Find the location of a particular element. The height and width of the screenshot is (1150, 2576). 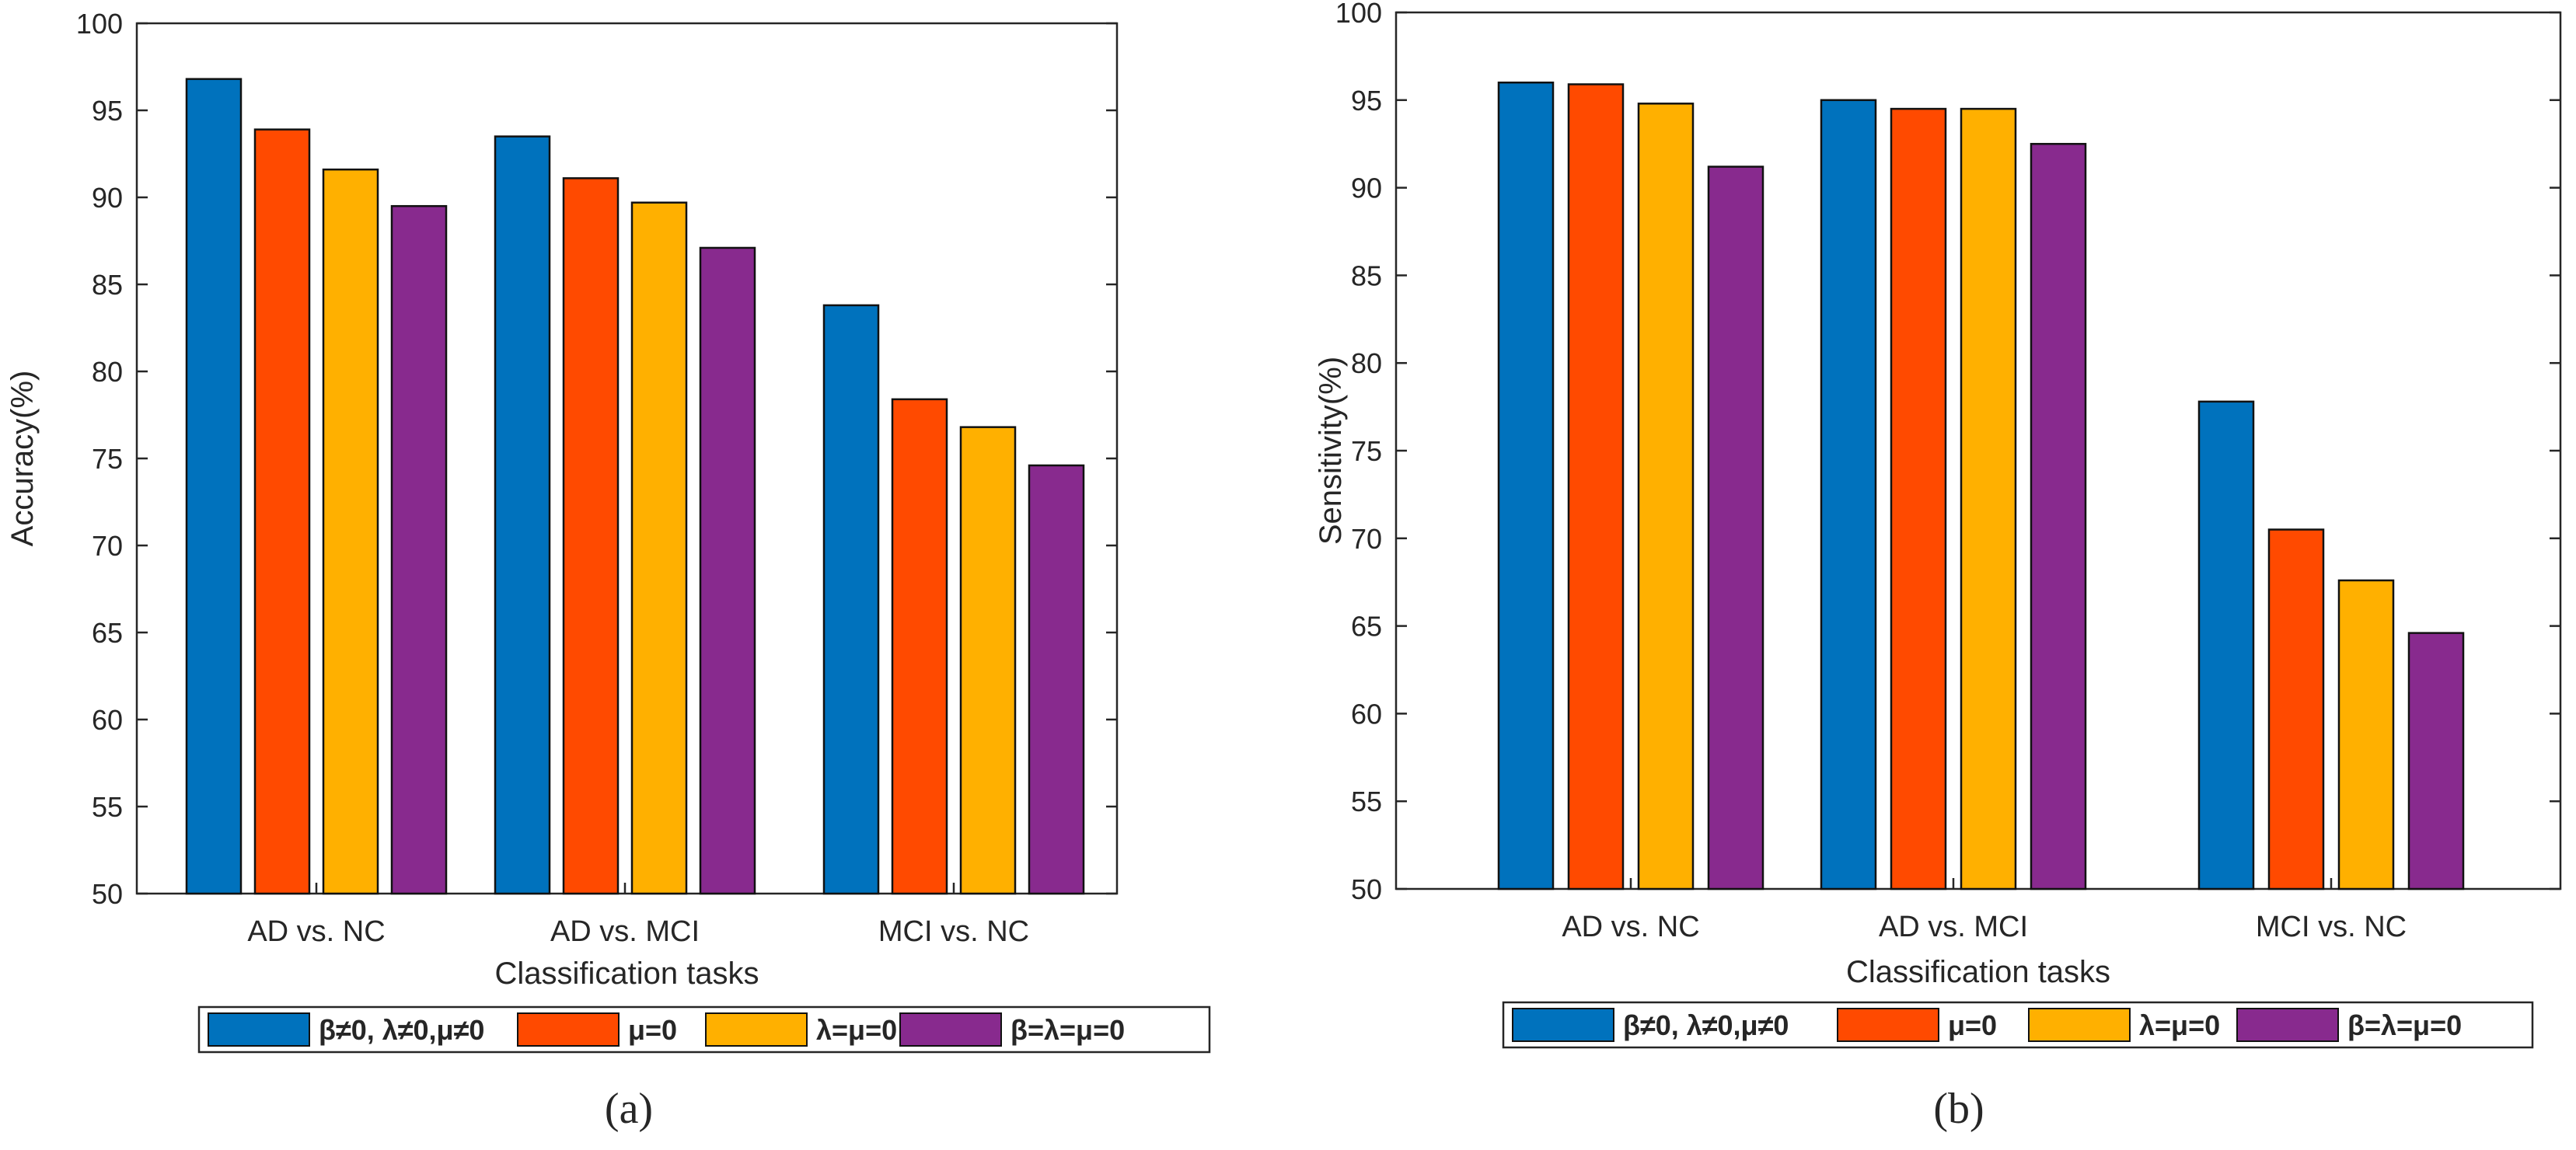

panel-label: (b) is located at coordinates (1959, 1109).